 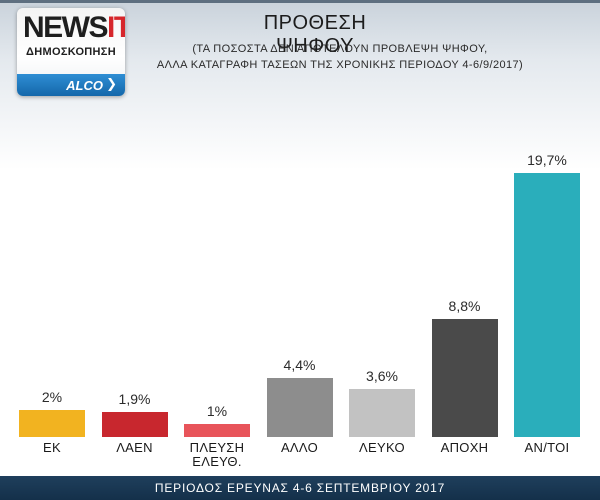 What do you see at coordinates (299, 447) in the screenshot?
I see `category-label-3: ΑΛΛΟ` at bounding box center [299, 447].